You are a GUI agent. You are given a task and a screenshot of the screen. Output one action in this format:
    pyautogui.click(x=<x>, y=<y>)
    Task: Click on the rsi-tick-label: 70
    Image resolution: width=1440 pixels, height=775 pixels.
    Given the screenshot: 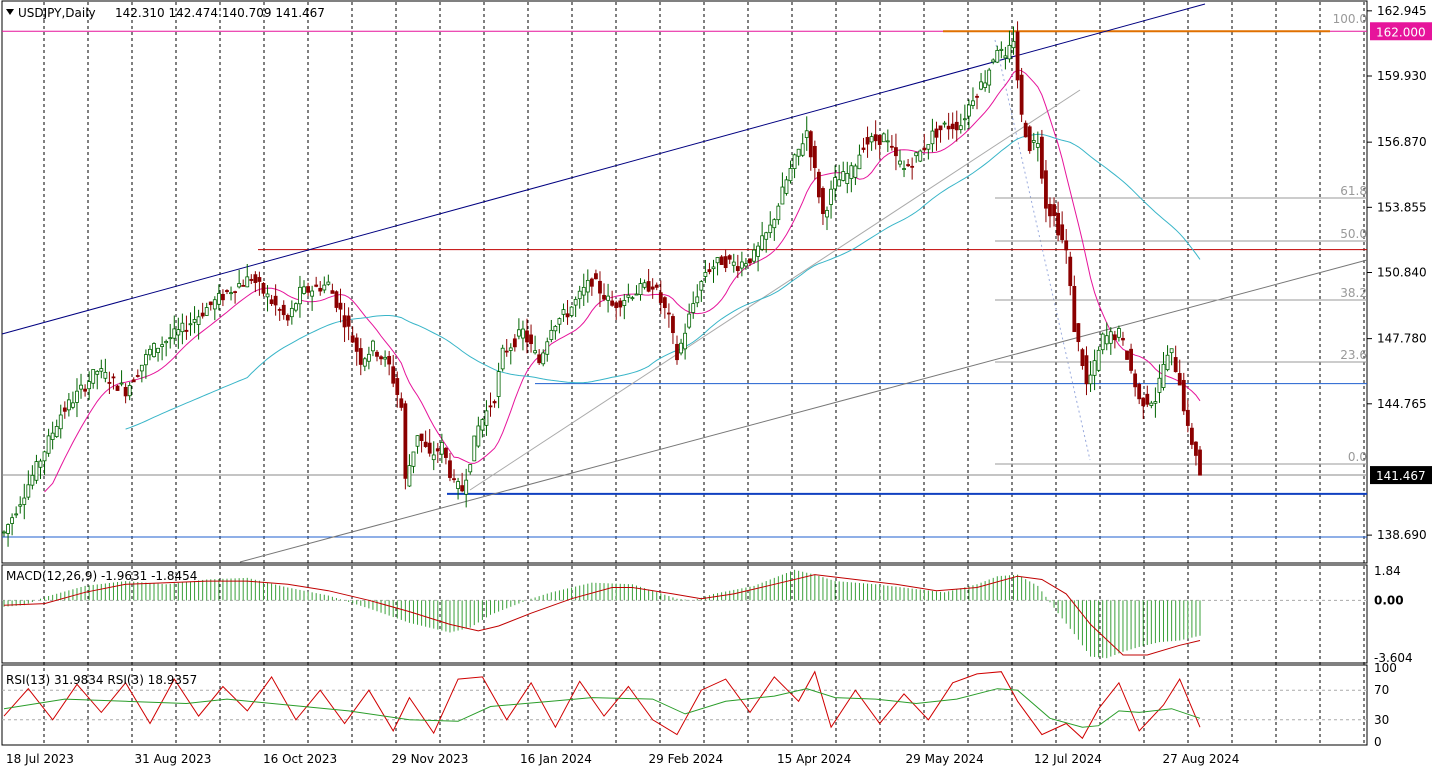 What is the action you would take?
    pyautogui.click(x=1381, y=690)
    